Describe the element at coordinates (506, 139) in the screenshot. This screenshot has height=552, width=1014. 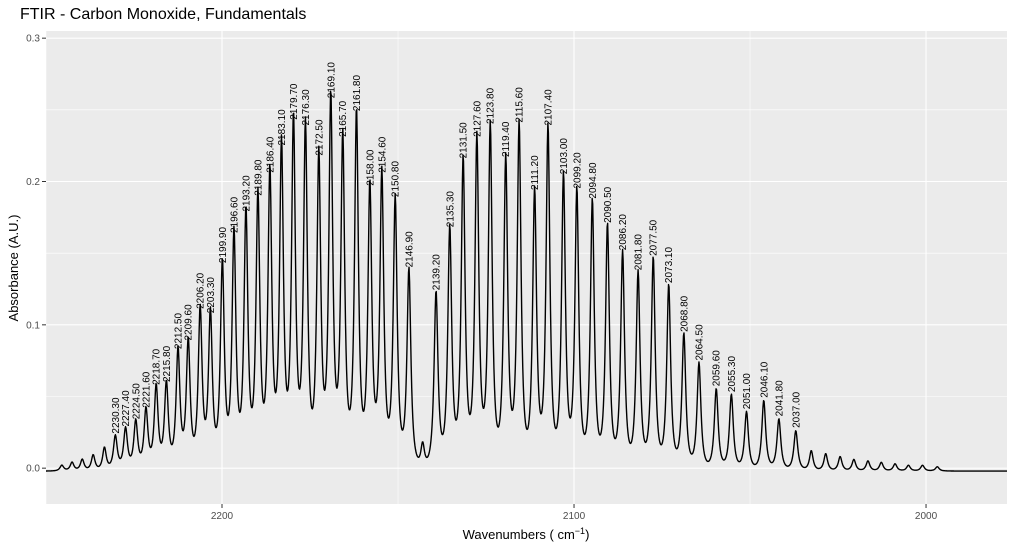
I see `peak-label: 2119.40` at that location.